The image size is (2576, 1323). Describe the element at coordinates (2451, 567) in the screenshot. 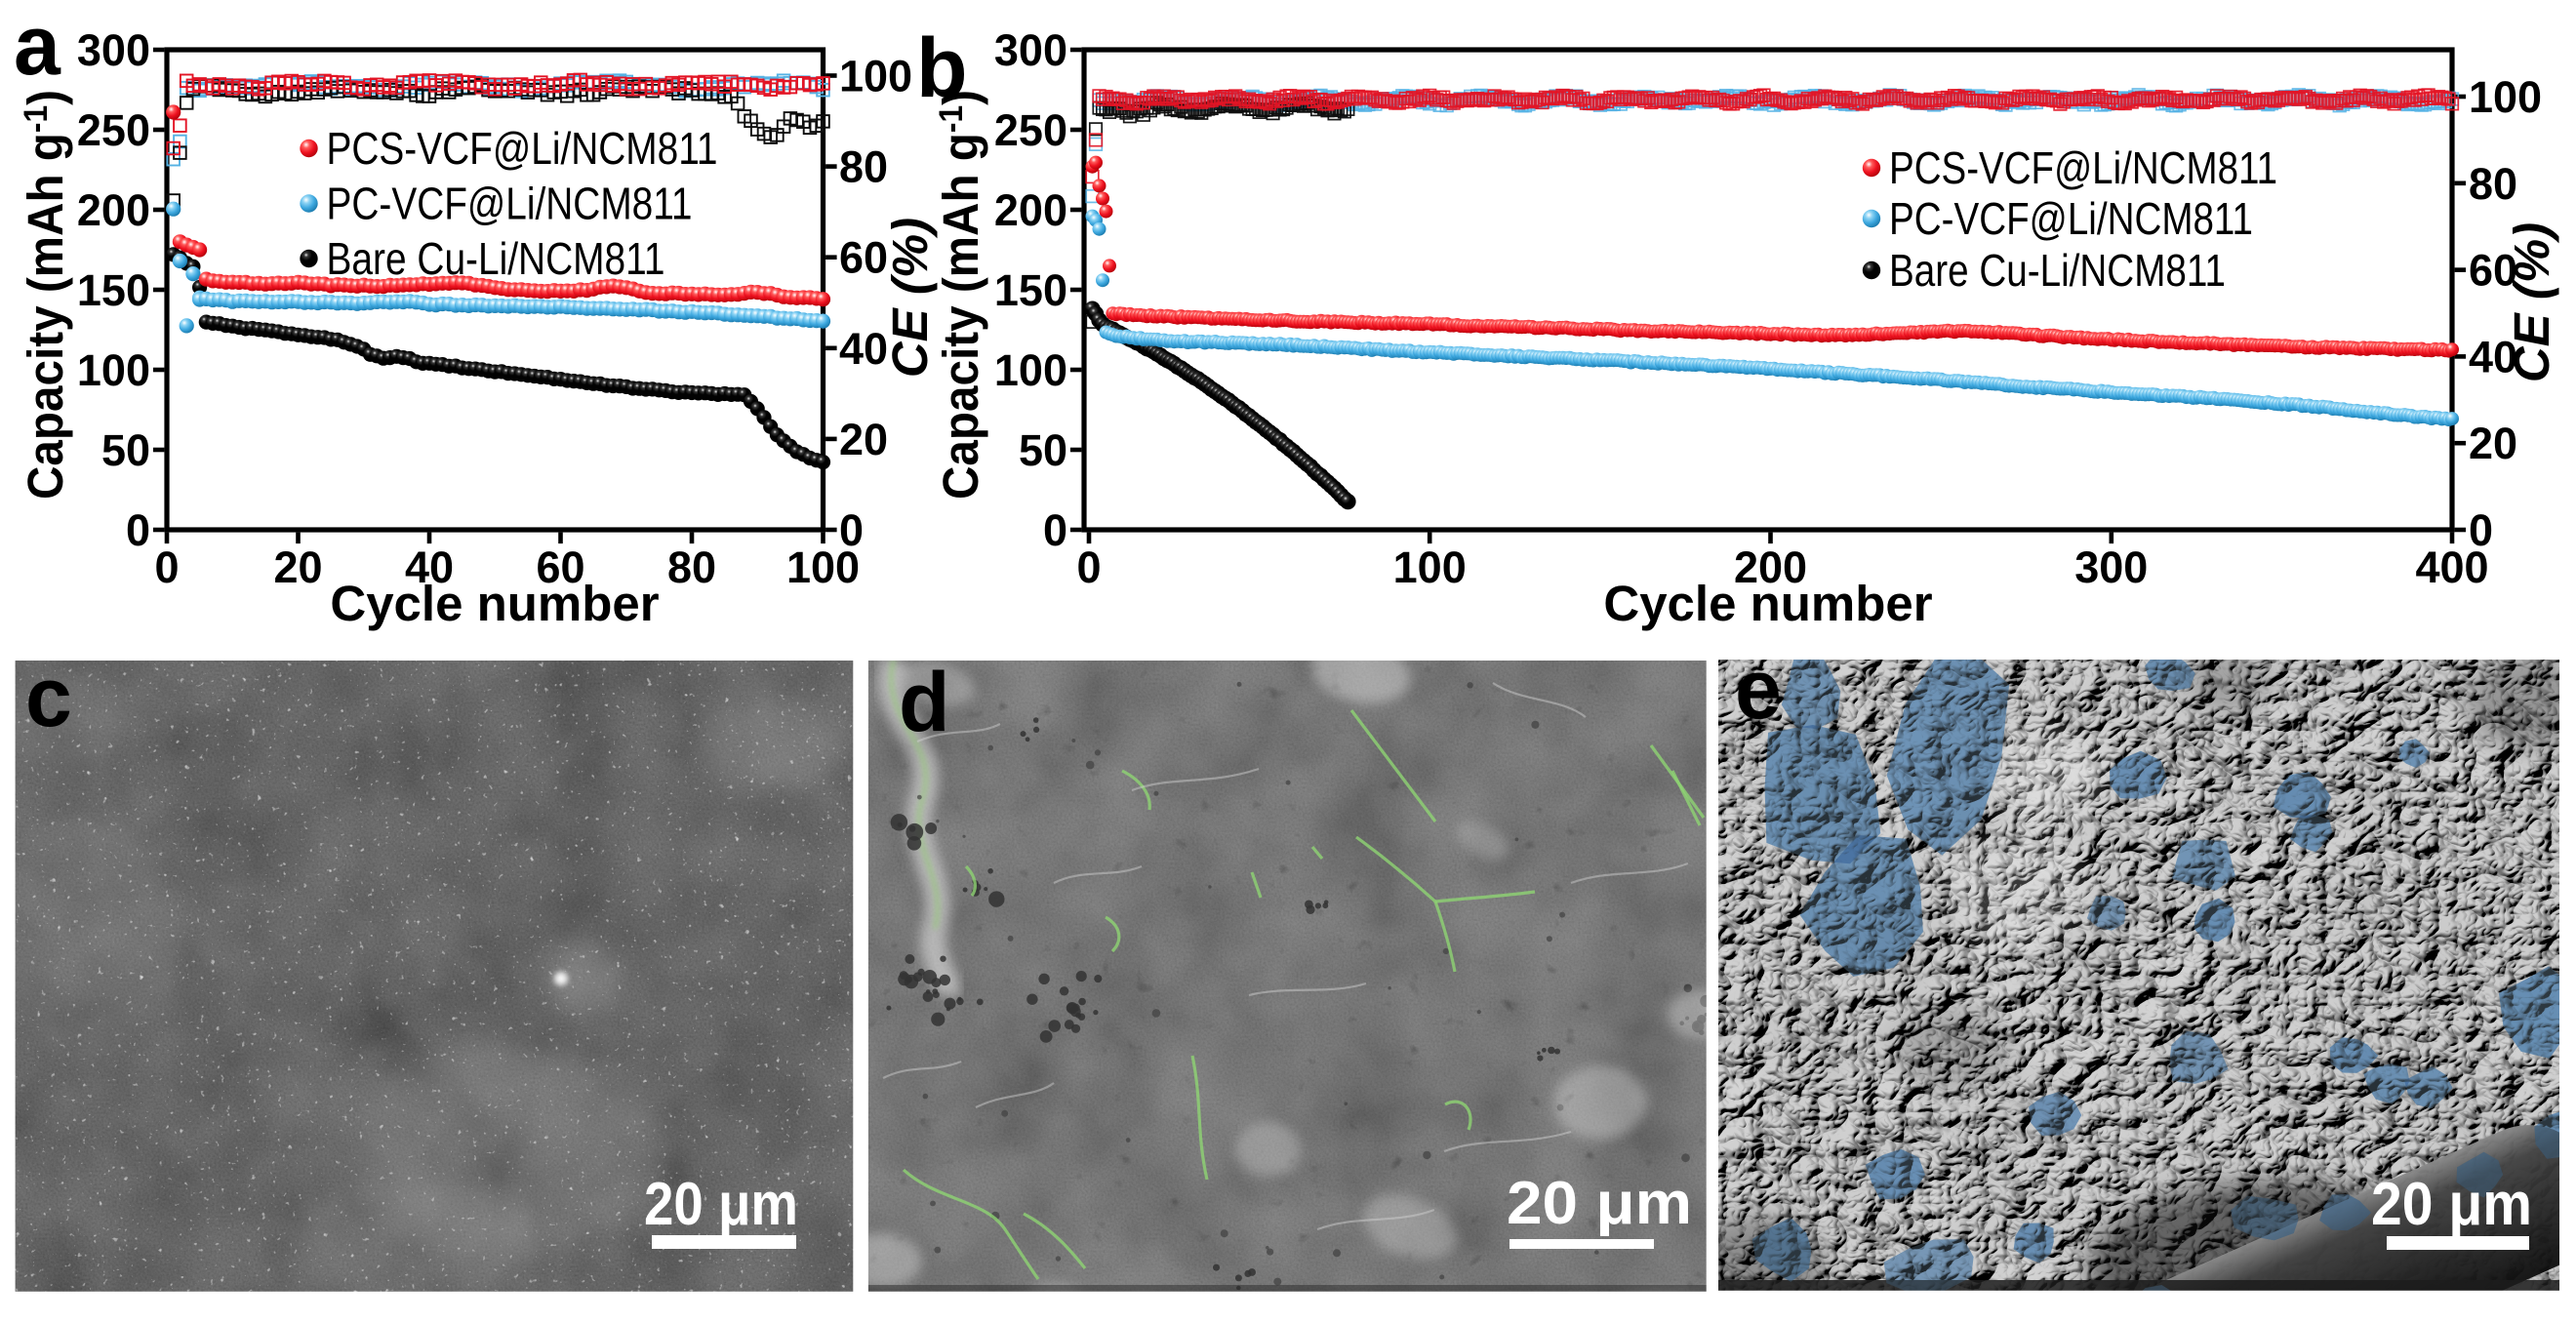

I see `svg-text: 400` at that location.